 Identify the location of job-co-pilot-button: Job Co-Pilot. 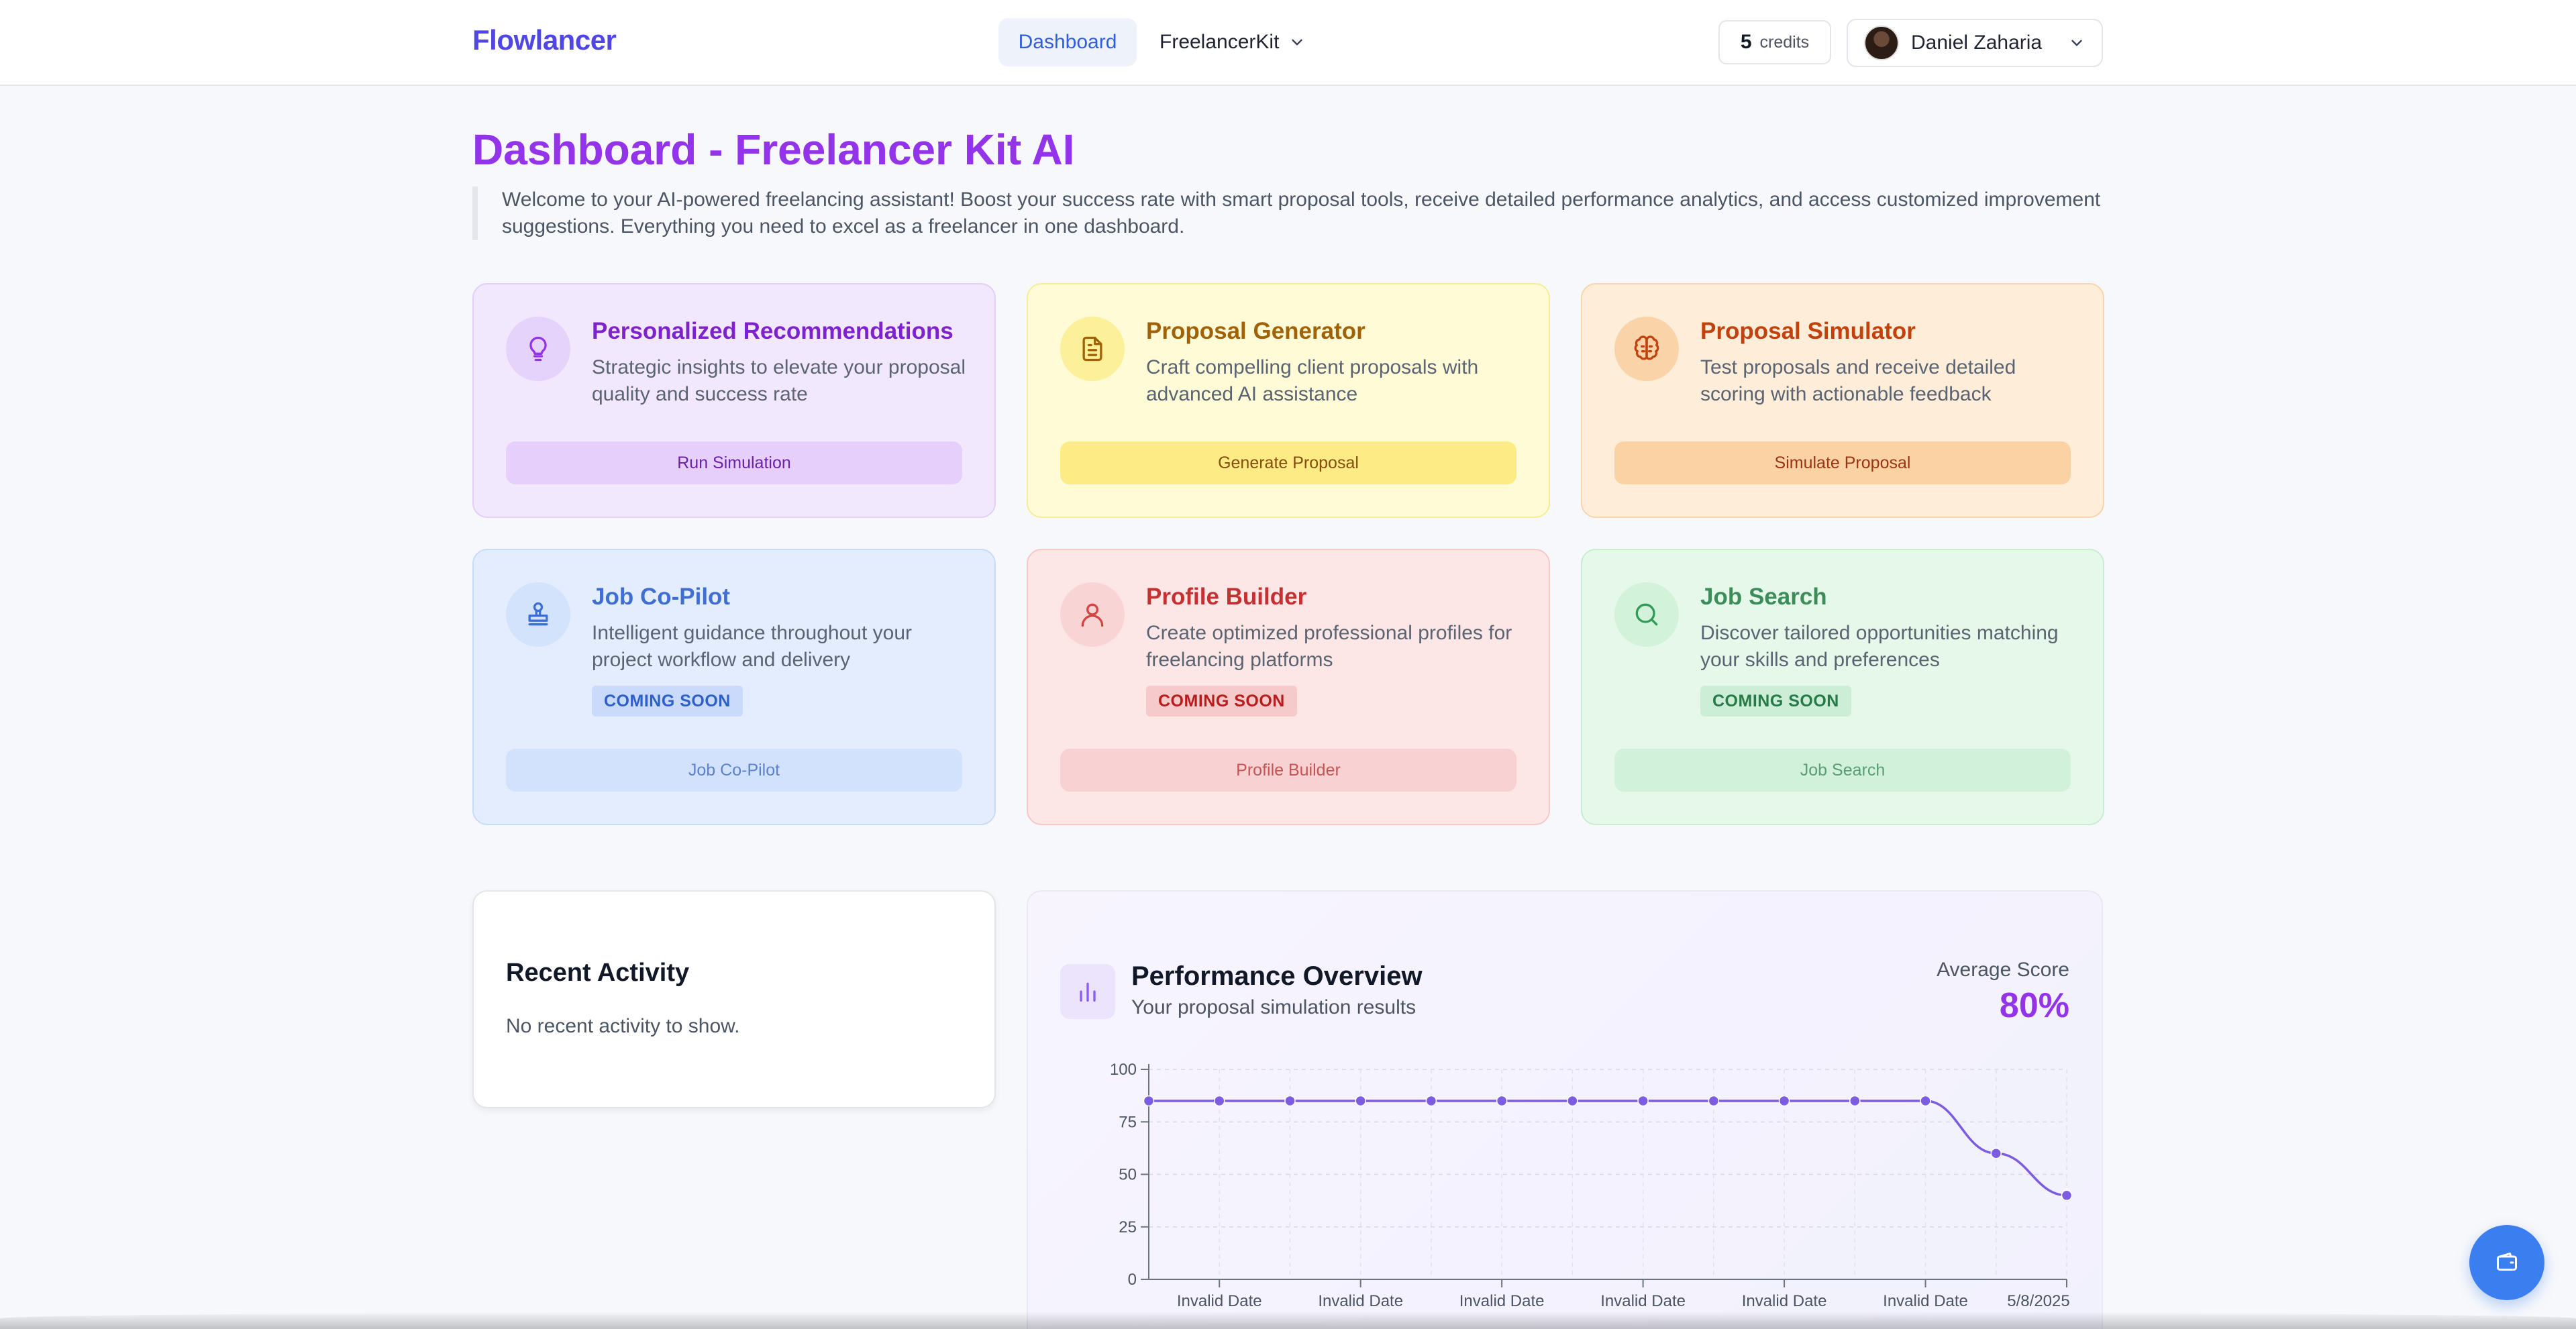
(734, 770).